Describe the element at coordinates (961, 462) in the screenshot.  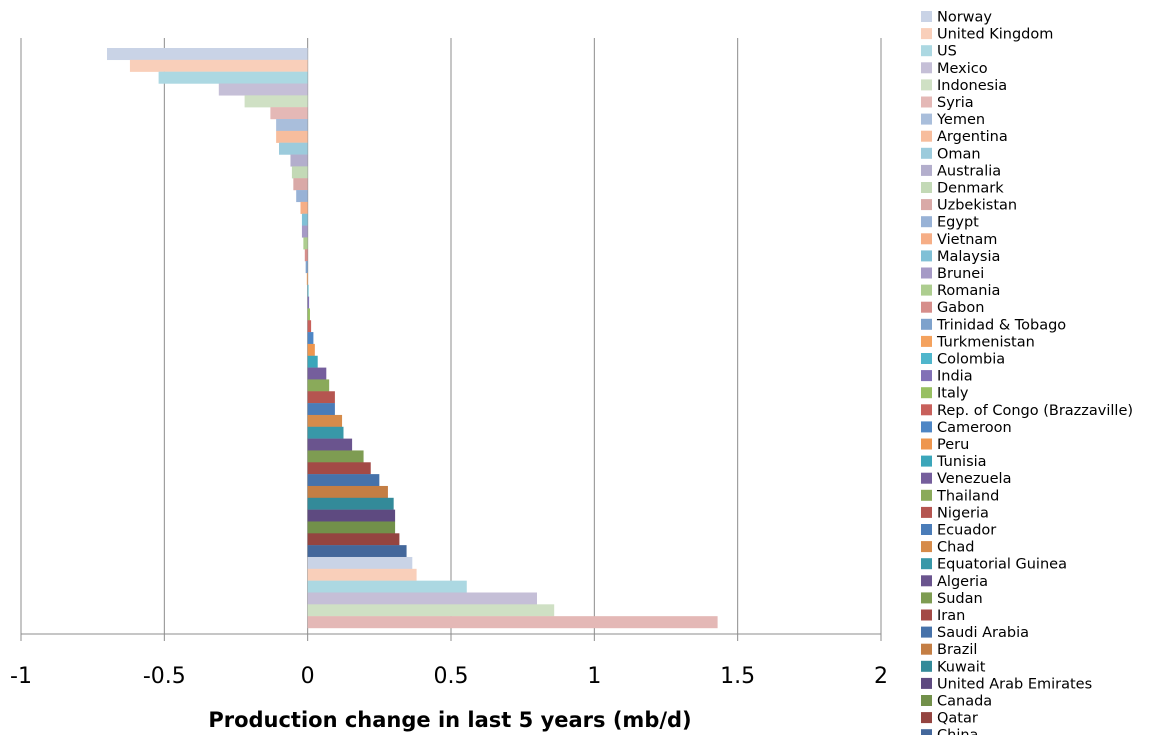
I see `legend-entry: Tunisia` at that location.